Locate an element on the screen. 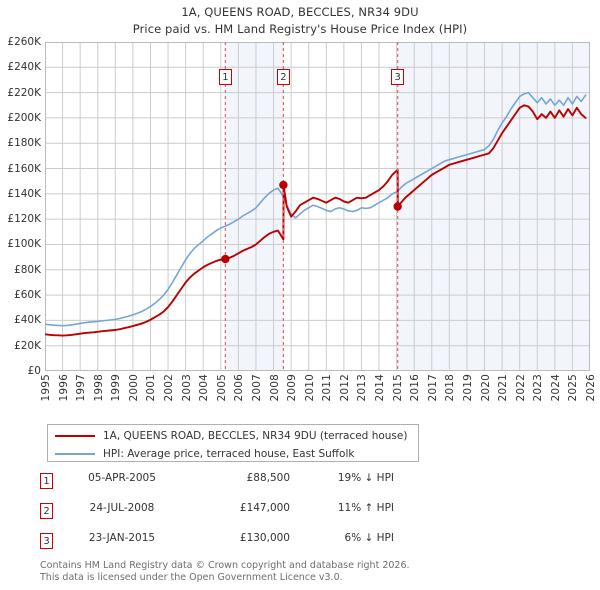 The height and width of the screenshot is (590, 600). transaction-row: 1 05-APR-2005 £88,500 19% ↓ HPI is located at coordinates (240, 485).